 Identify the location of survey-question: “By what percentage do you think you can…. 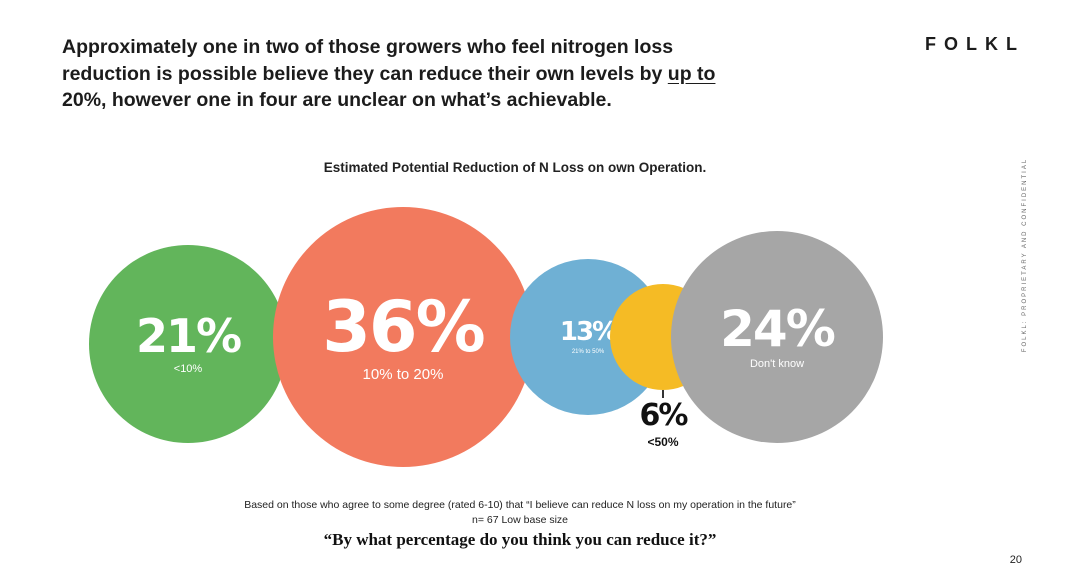
(520, 539).